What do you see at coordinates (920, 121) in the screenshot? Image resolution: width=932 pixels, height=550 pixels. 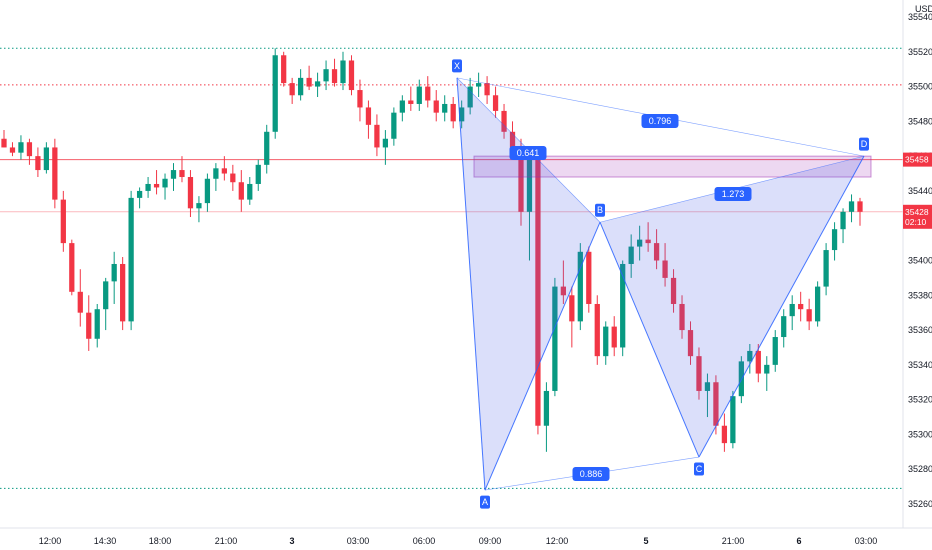 I see `price-tick-label: 35480` at bounding box center [920, 121].